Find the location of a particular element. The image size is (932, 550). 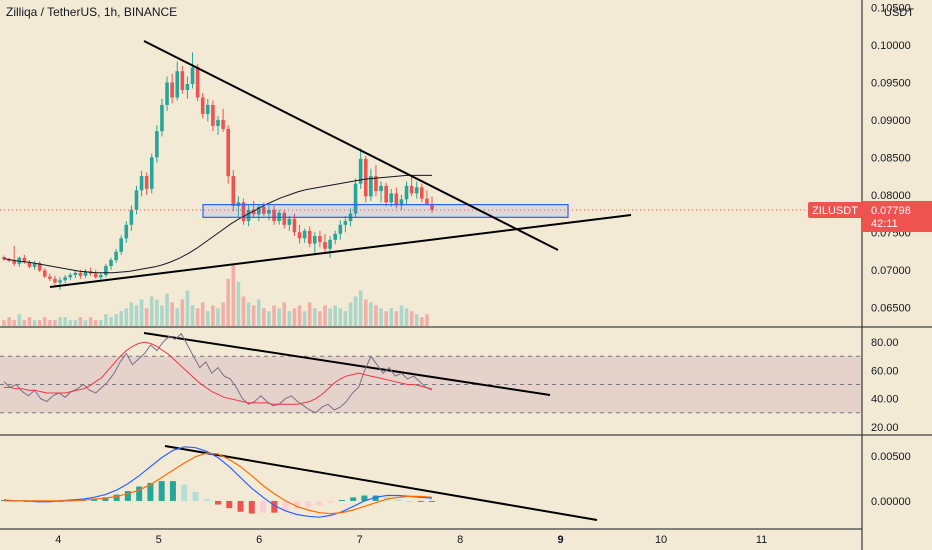

rsi-band-fill is located at coordinates (431, 384).